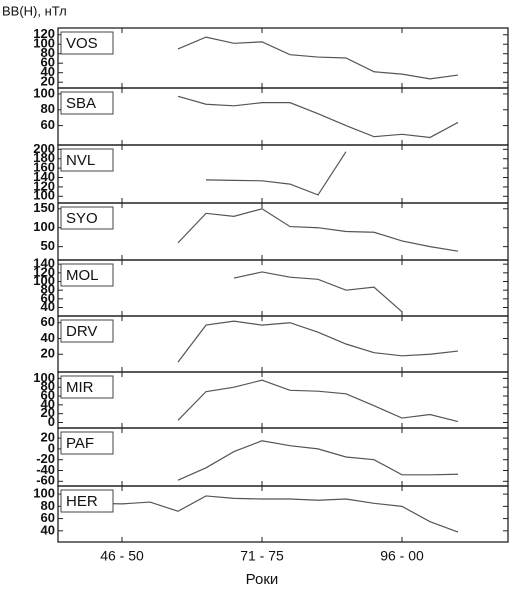 This screenshot has width=510, height=599. Describe the element at coordinates (44, 157) in the screenshot. I see `y-tick-label: 180` at that location.